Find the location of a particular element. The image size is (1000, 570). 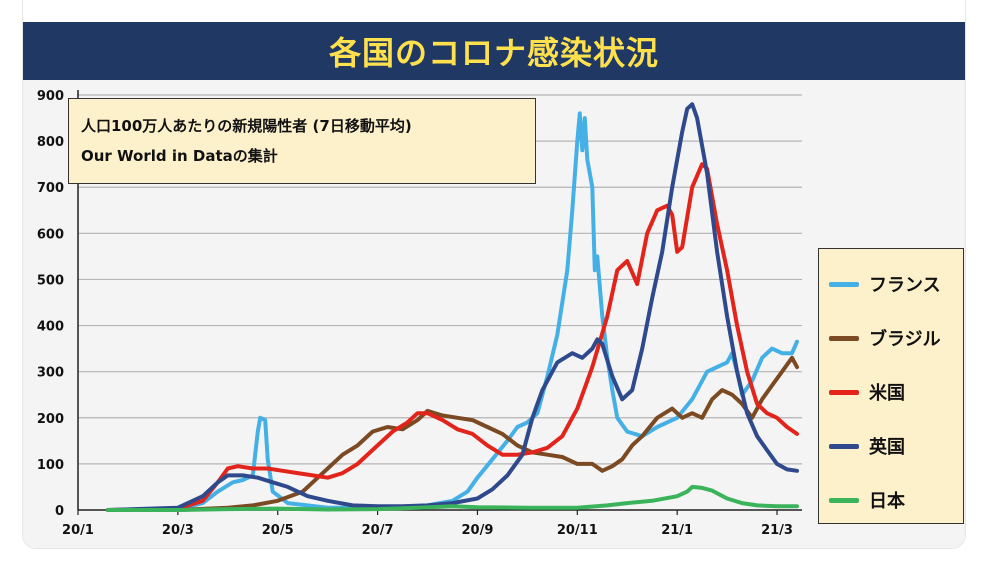

y-tick-label: 400 is located at coordinates (50, 327).